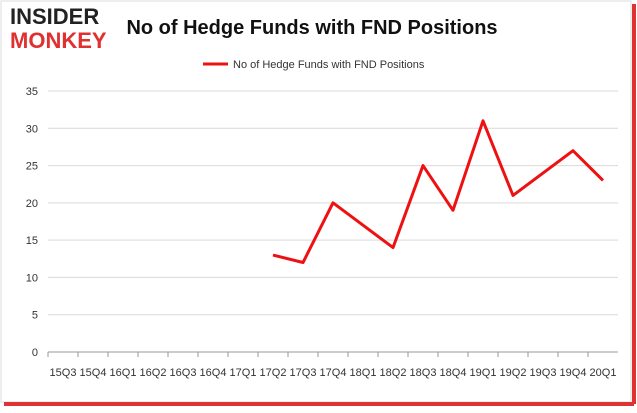 This screenshot has width=637, height=413. I want to click on logo-line2: MONKEY, so click(58, 40).